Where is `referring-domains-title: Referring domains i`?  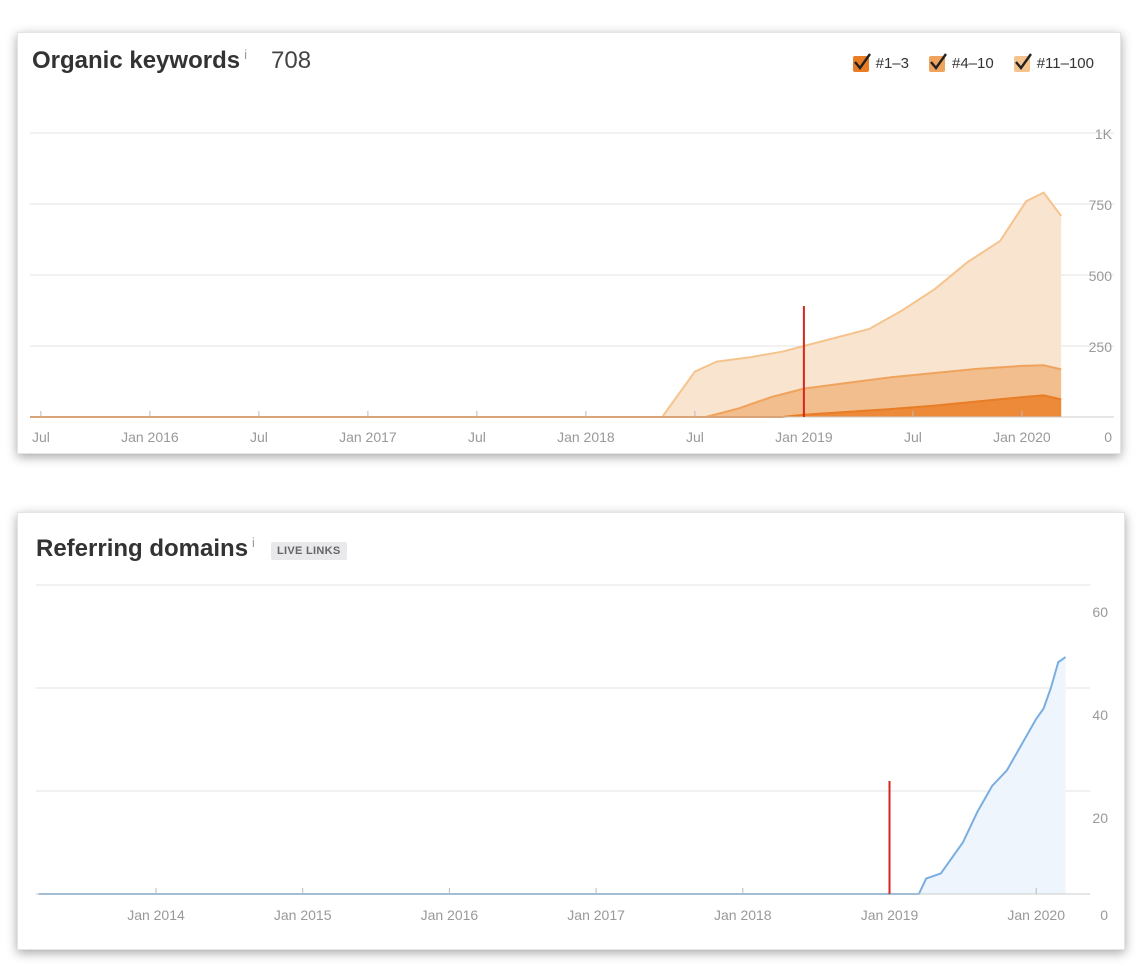
referring-domains-title: Referring domains i is located at coordinates (145, 549).